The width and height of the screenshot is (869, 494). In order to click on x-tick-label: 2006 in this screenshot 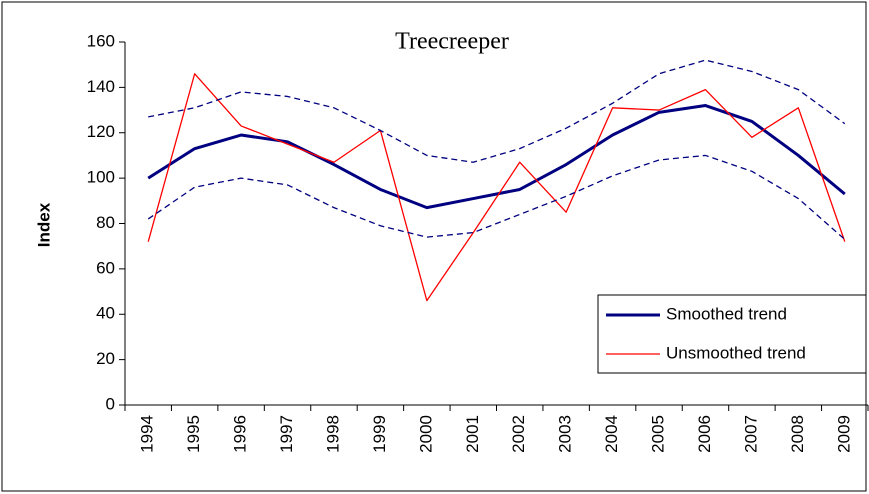, I will do `click(704, 434)`.